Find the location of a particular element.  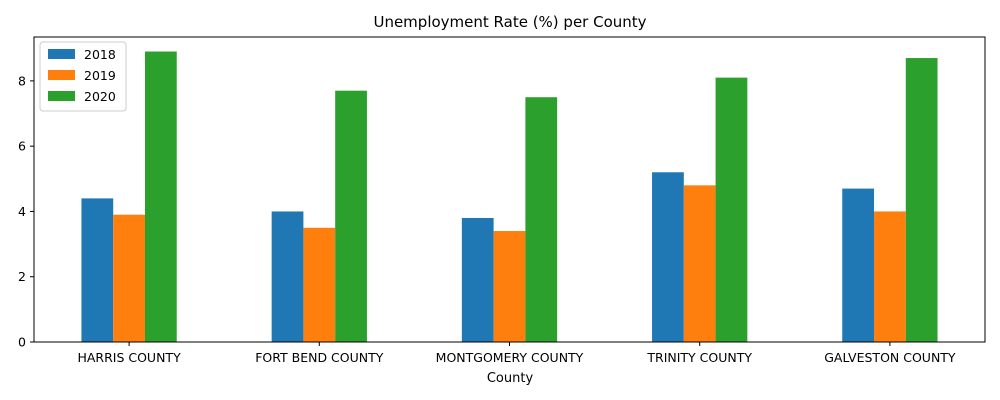

x-tick-label: HARRIS COUNTY is located at coordinates (129, 357).